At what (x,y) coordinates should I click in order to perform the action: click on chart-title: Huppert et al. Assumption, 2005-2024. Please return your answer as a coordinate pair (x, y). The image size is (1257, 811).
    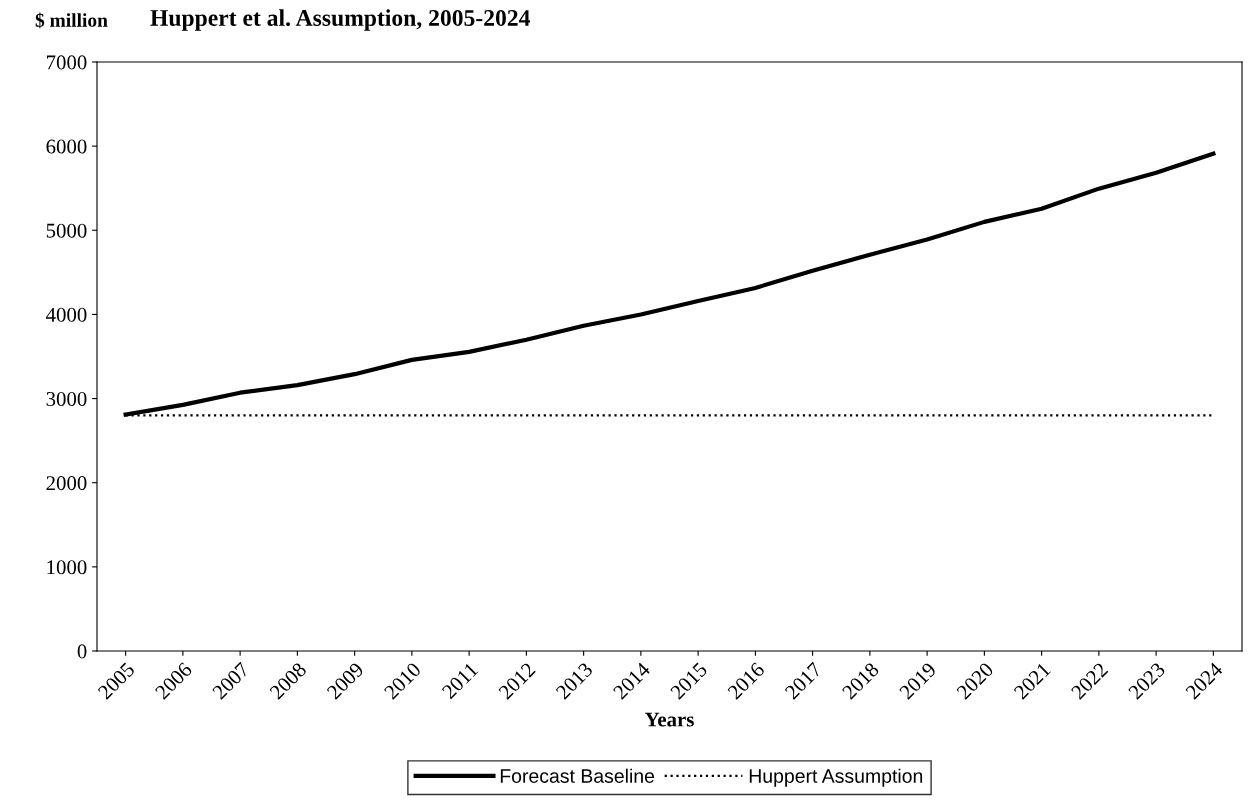
    Looking at the image, I should click on (340, 20).